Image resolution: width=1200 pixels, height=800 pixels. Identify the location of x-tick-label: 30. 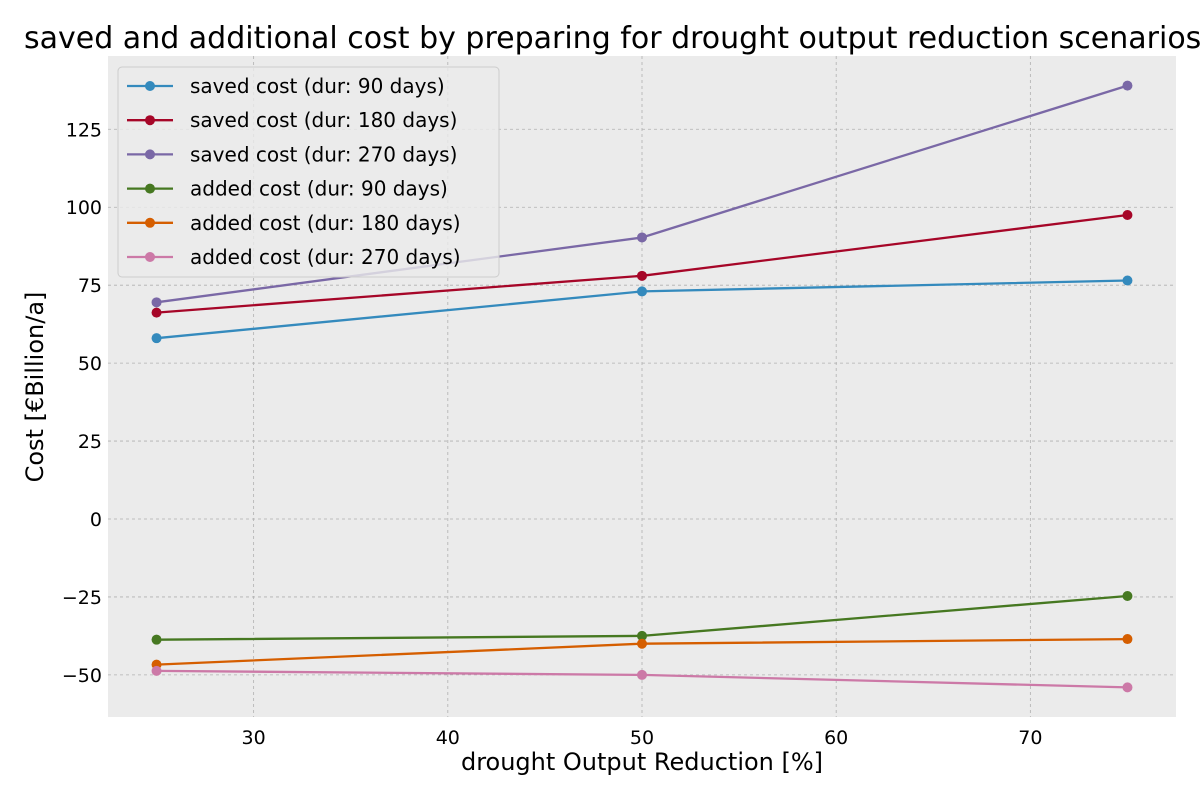
(254, 738).